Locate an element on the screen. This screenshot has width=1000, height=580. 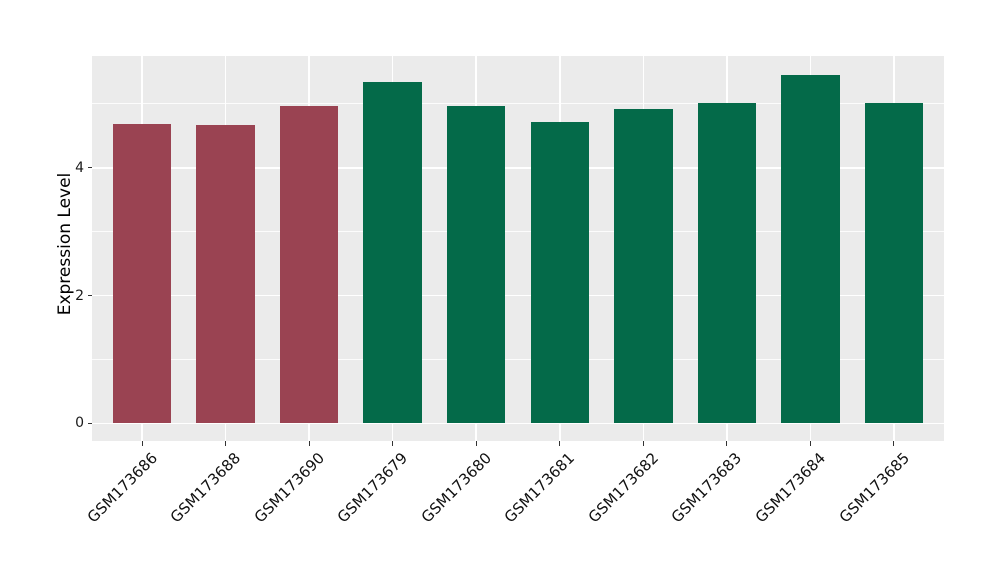
bar-GSM173679 is located at coordinates (392, 252).